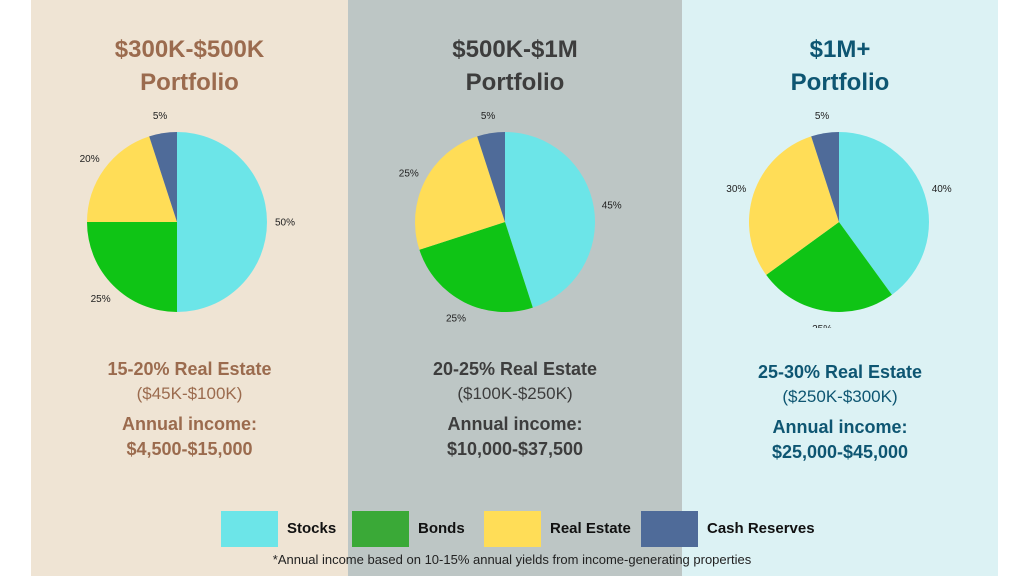 This screenshot has width=1024, height=576. I want to click on pie-chart: 45% 25% 25% 5%, so click(510, 218).